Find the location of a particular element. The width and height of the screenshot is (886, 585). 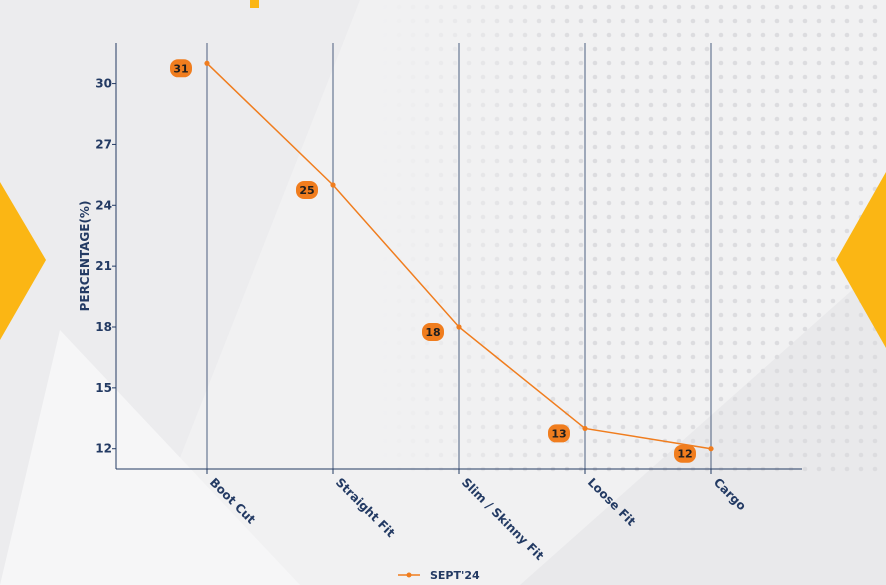

x-tick-label: Cargo is located at coordinates (730, 494).